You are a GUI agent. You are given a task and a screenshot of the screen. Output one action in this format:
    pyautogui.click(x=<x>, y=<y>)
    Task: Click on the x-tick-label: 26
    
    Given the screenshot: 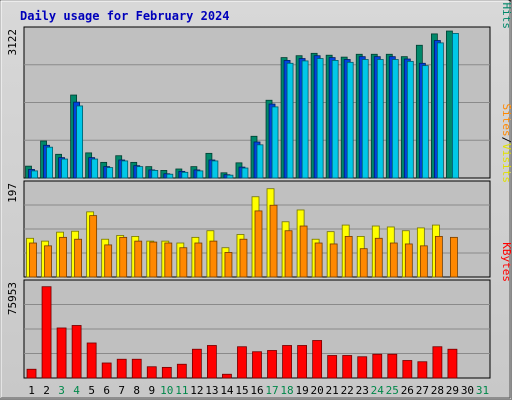 What is the action you would take?
    pyautogui.click(x=407, y=390)
    